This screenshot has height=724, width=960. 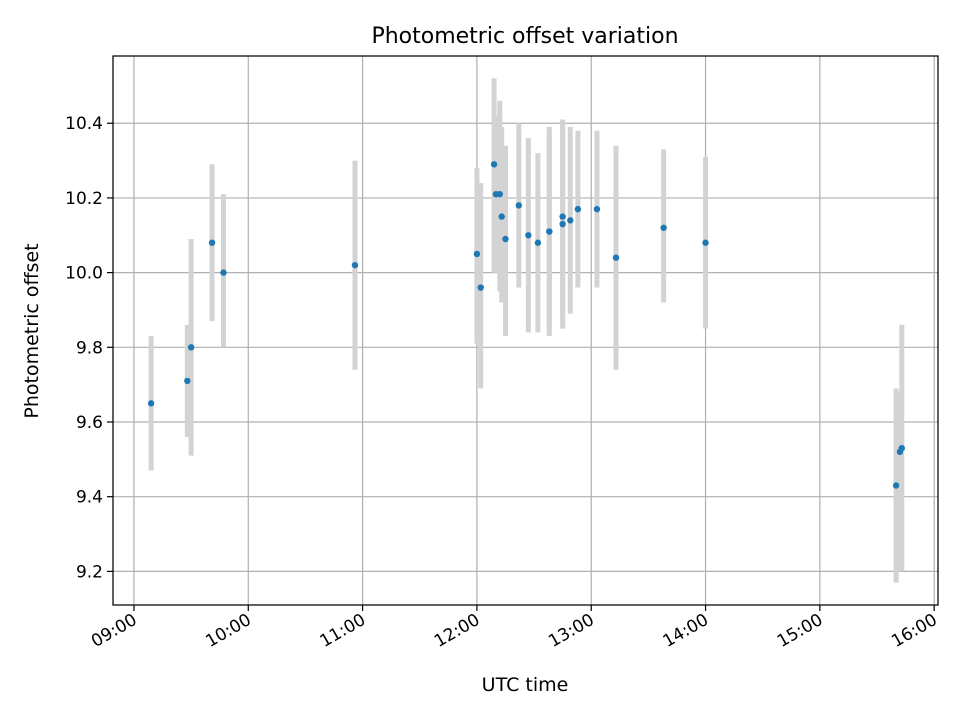 I want to click on x-tick-label: 12:00, so click(x=457, y=631).